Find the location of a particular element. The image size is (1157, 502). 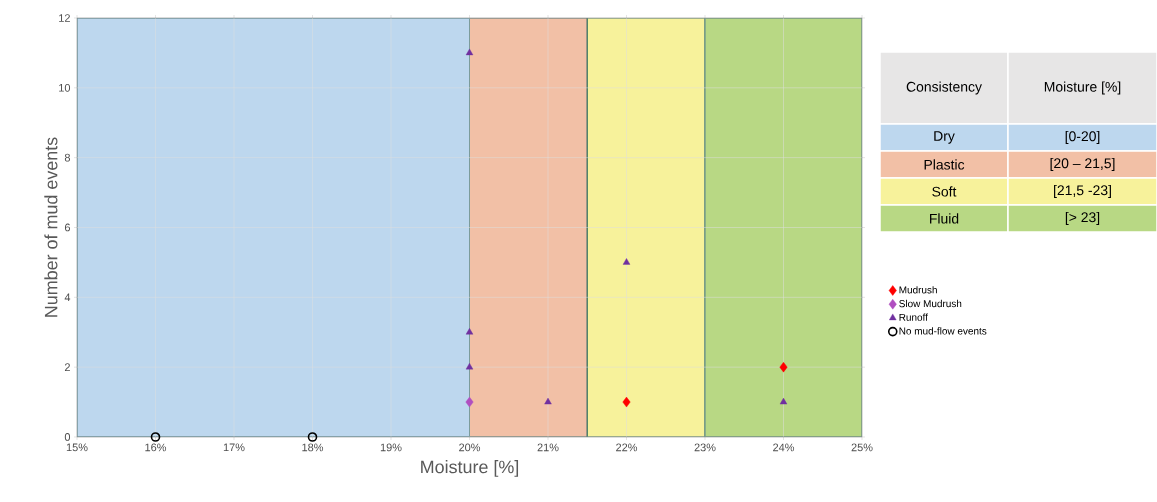

x-tick-label: 23% is located at coordinates (705, 447).